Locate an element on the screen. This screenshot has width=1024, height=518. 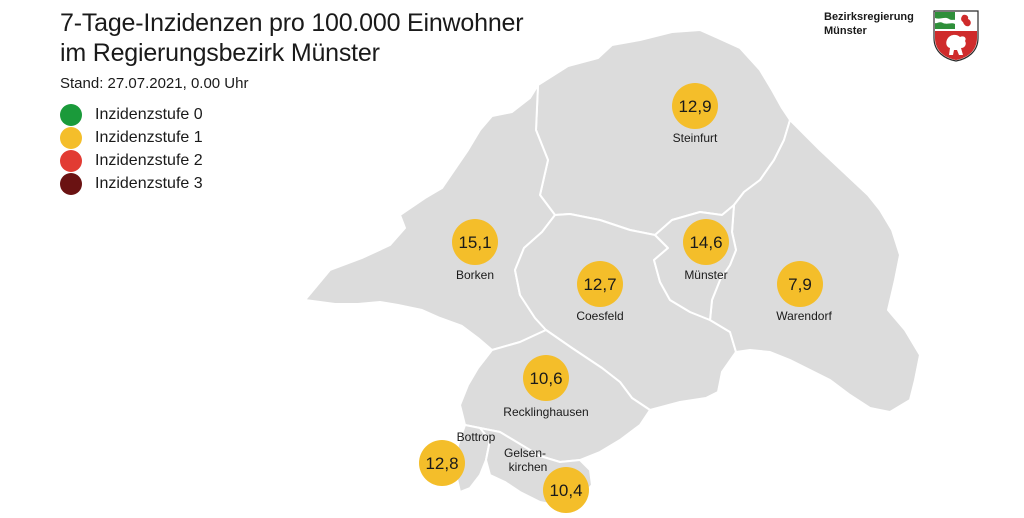
legend-label-0: Inzidenzstufe 0 is located at coordinates (149, 114).